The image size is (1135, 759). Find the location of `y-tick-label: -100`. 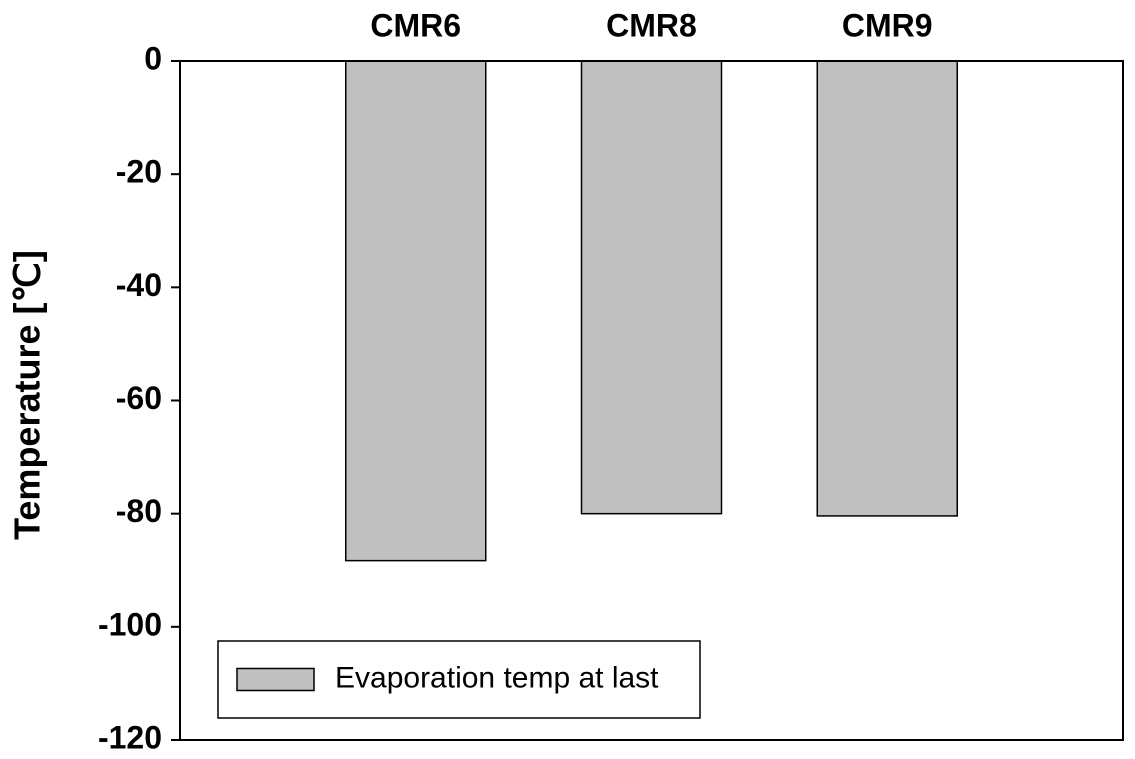

y-tick-label: -100 is located at coordinates (130, 624).